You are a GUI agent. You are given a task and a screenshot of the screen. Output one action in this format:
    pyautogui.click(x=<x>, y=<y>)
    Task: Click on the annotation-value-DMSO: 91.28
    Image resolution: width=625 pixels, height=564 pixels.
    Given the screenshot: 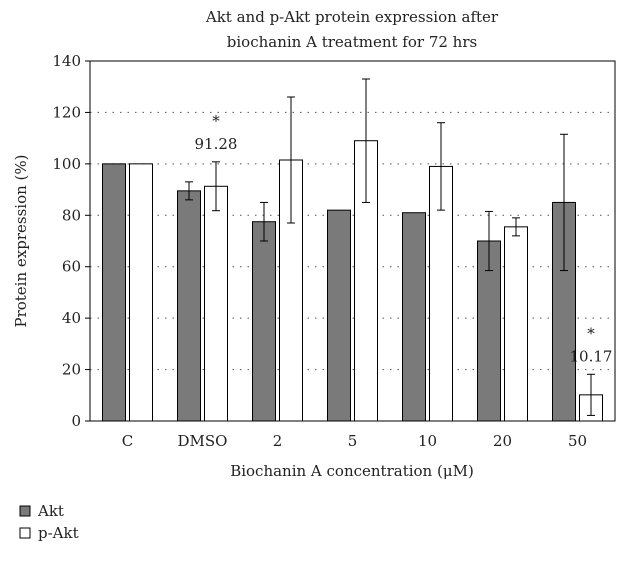 What is the action you would take?
    pyautogui.click(x=216, y=144)
    